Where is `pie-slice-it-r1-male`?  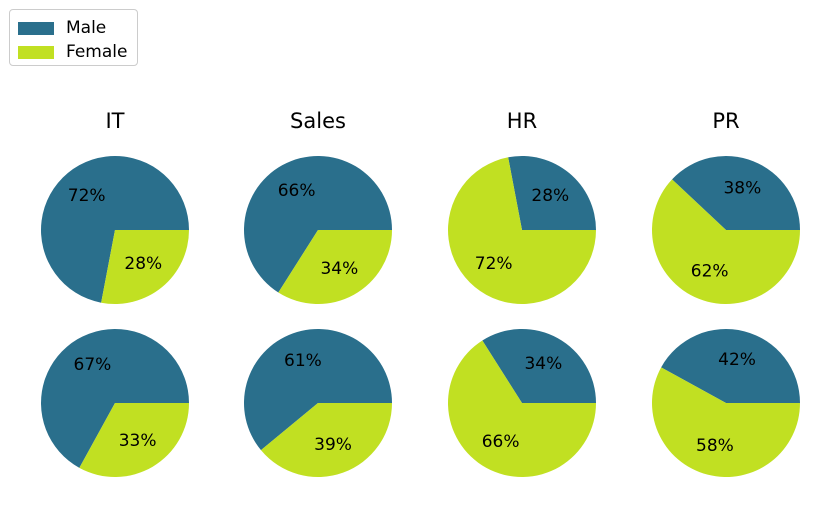
pie-slice-it-r1-male is located at coordinates (114, 229).